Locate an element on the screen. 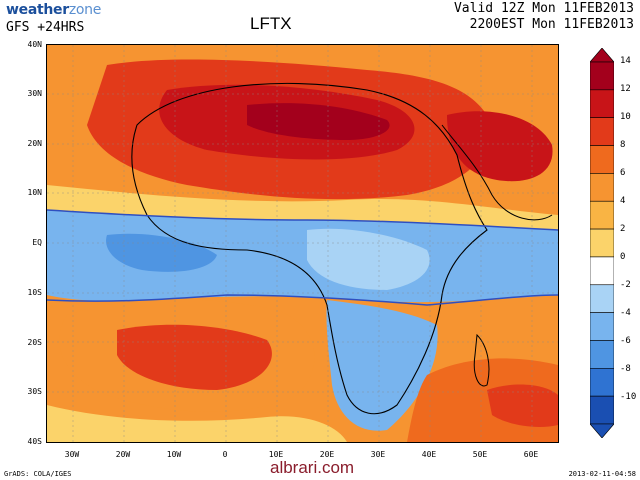 This screenshot has width=640, height=480. colorbar-label: 14 is located at coordinates (625, 61).